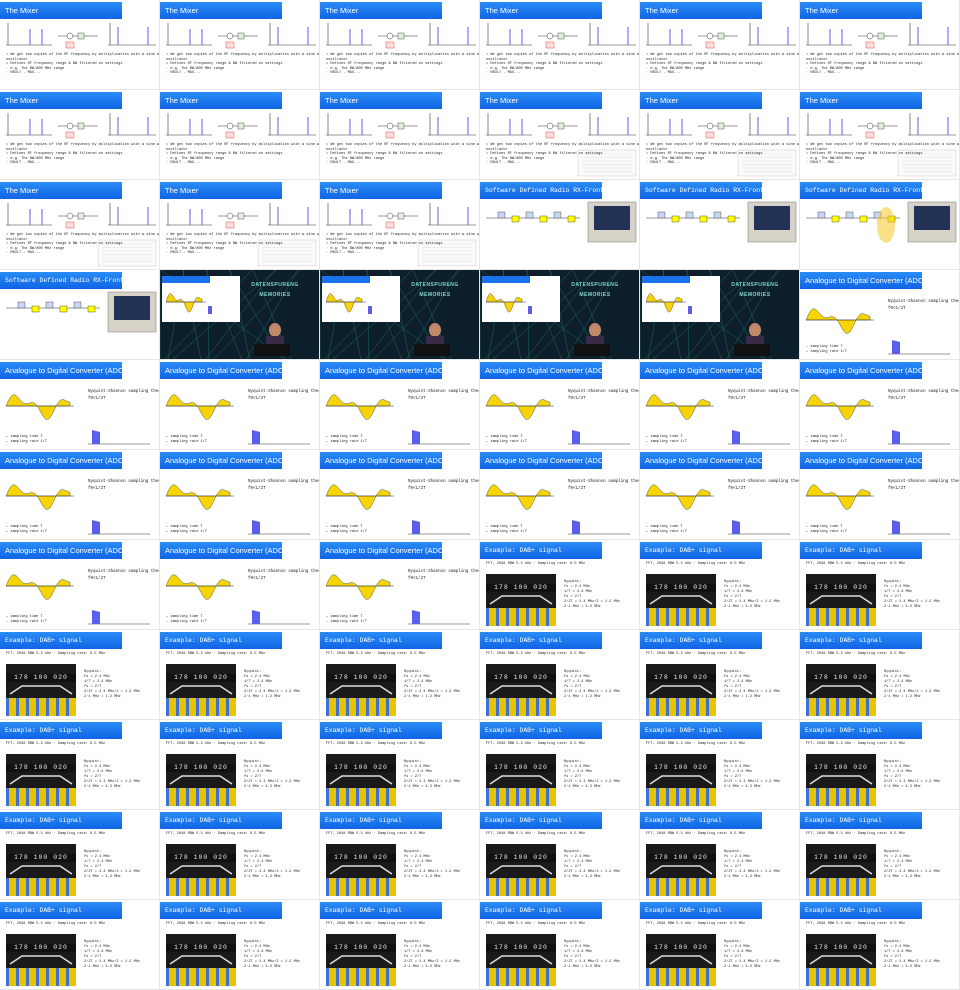  What do you see at coordinates (561, 36) in the screenshot?
I see `filter-block` at bounding box center [561, 36].